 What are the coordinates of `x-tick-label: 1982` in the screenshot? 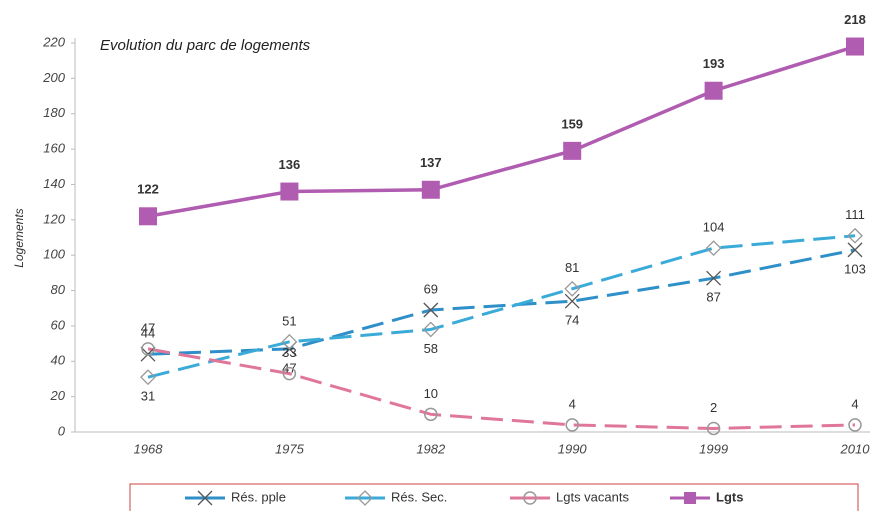 It's located at (431, 448).